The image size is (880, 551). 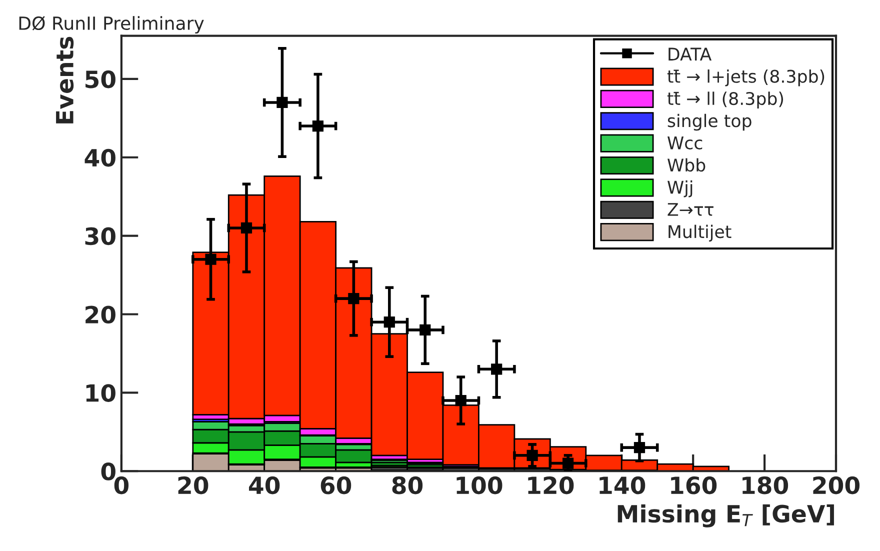 I want to click on legend-label: Wjj, so click(x=680, y=189).